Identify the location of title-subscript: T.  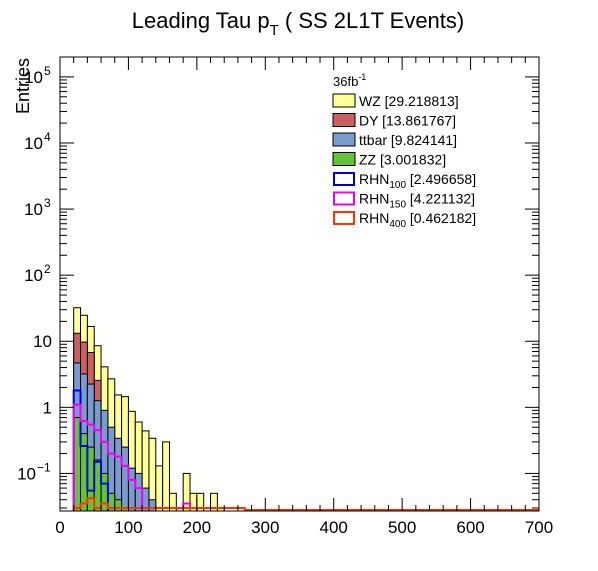
(274, 30).